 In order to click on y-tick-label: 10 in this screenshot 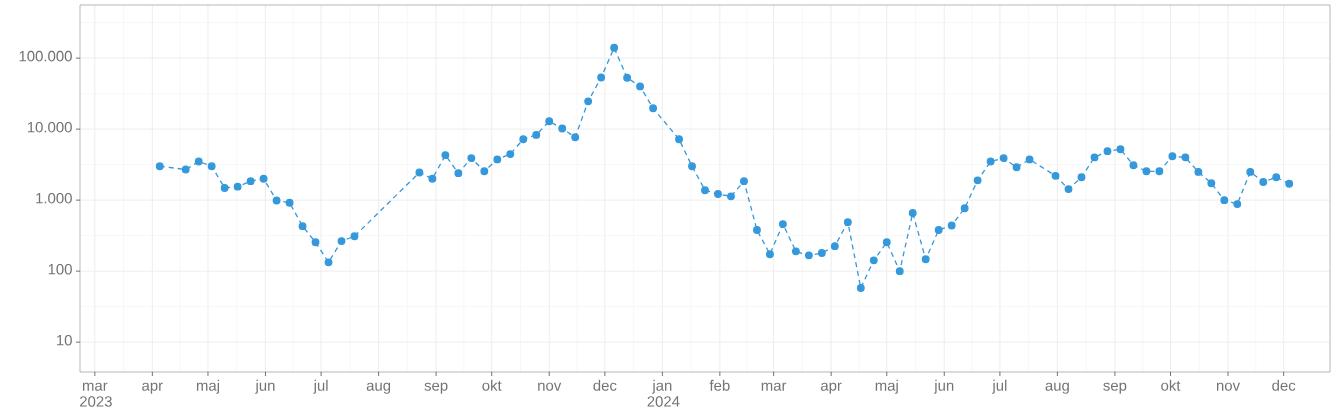, I will do `click(64, 340)`.